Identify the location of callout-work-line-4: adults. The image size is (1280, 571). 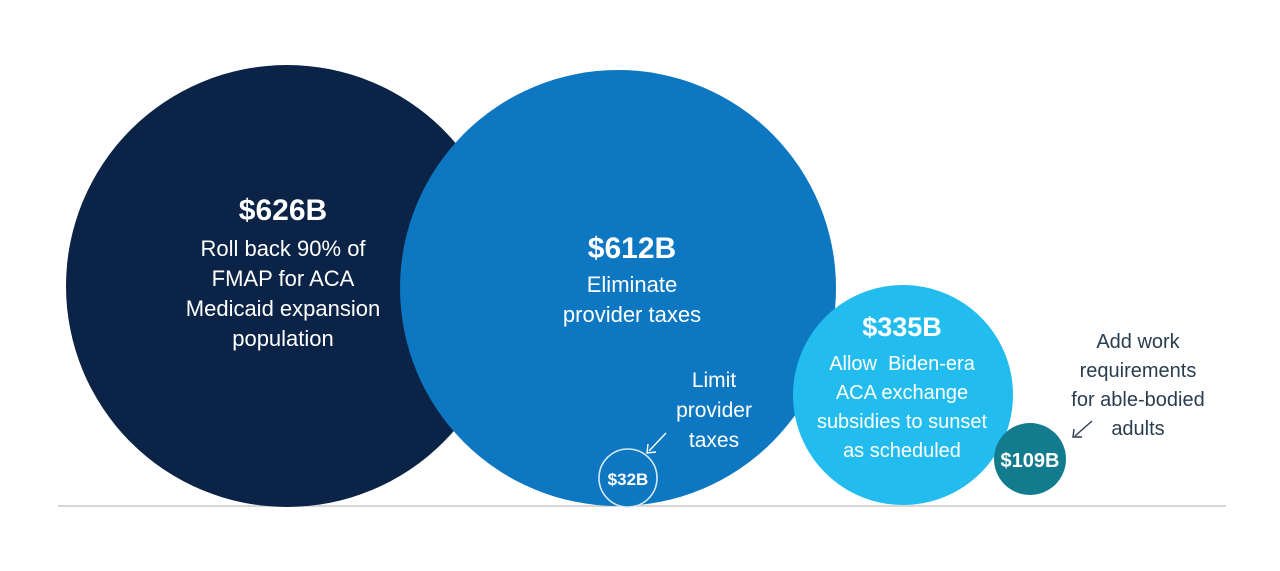
(1137, 429).